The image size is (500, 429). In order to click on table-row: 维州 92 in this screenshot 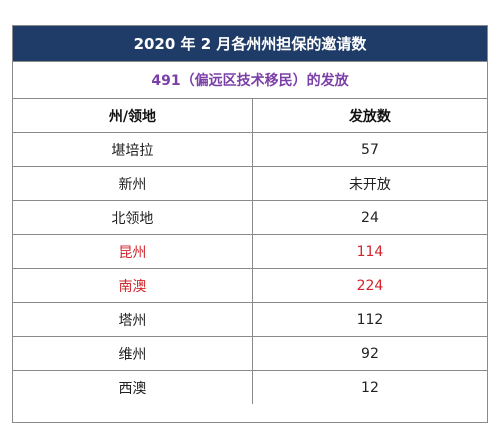, I will do `click(250, 353)`.